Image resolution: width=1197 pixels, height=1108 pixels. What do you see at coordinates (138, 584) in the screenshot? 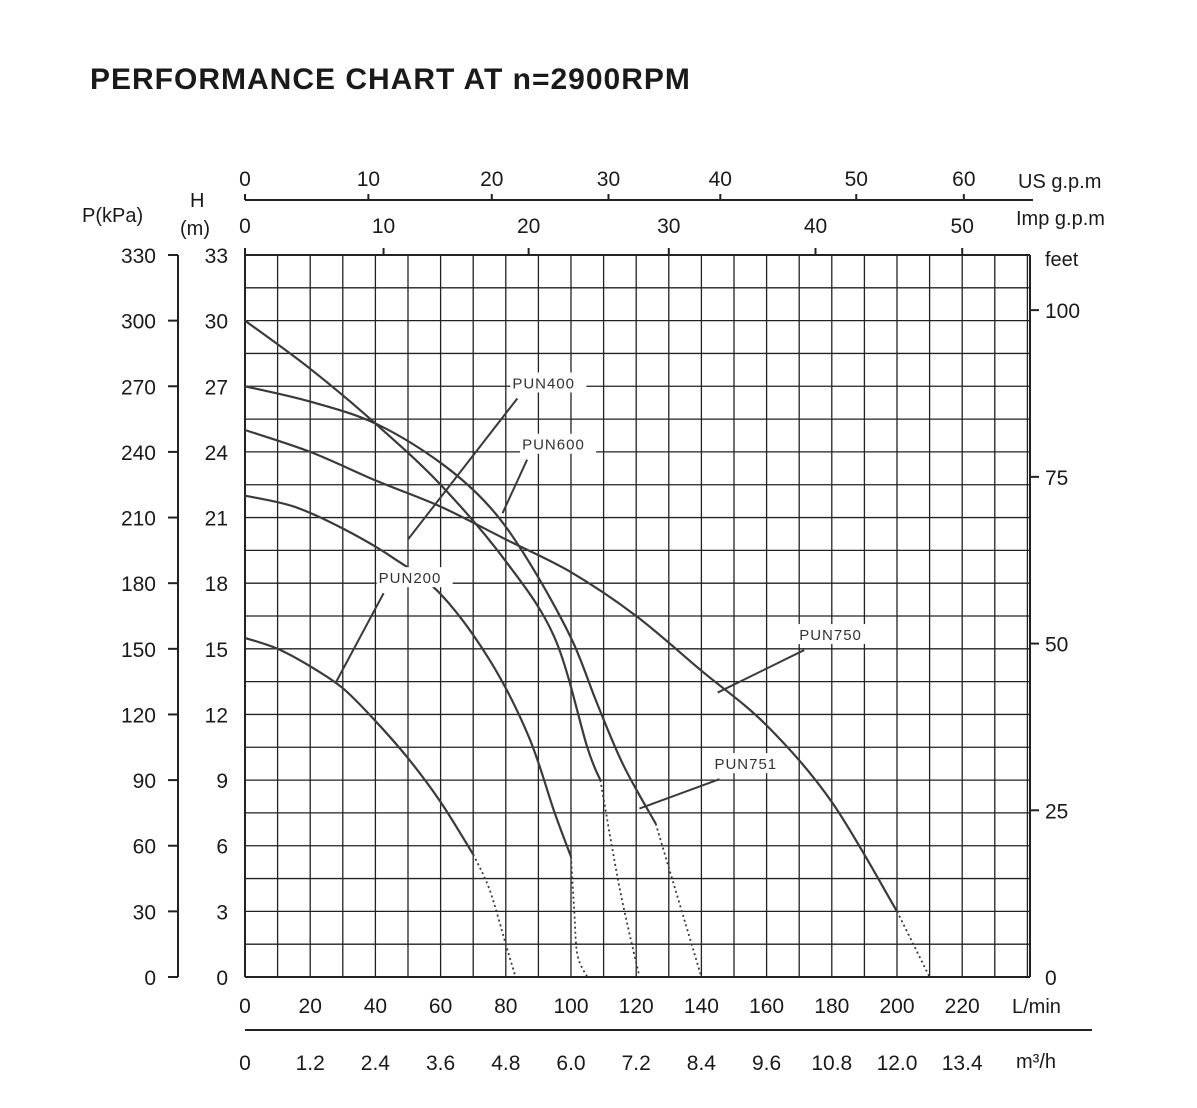
I see `pressure-tick-label: 180` at bounding box center [138, 584].